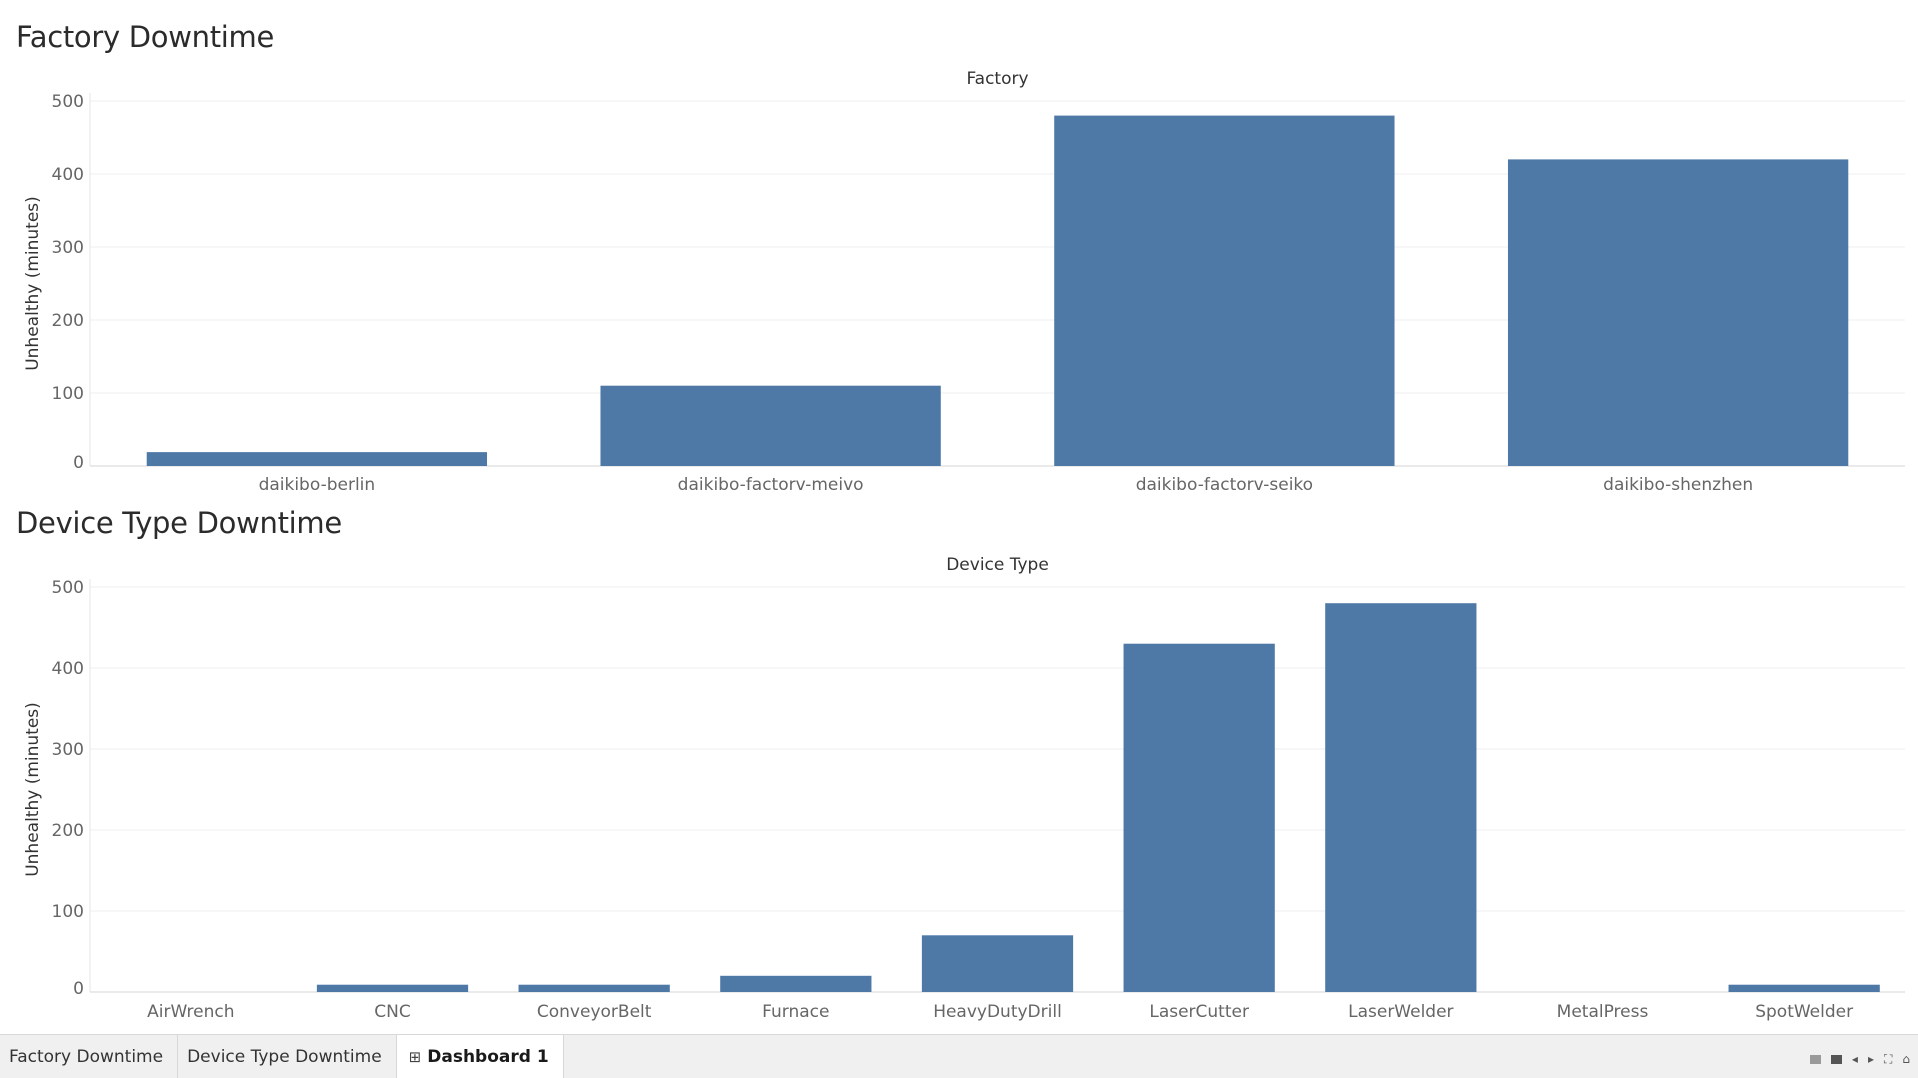  Describe the element at coordinates (795, 1012) in the screenshot. I see `x-category-label: Furnace` at that location.